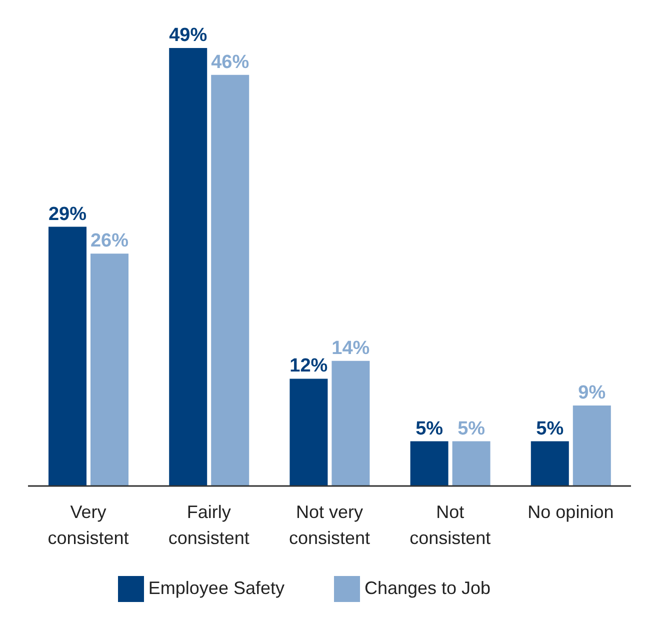 The image size is (659, 620). What do you see at coordinates (329, 525) in the screenshot?
I see `x-tick-label: Not very consistent` at bounding box center [329, 525].